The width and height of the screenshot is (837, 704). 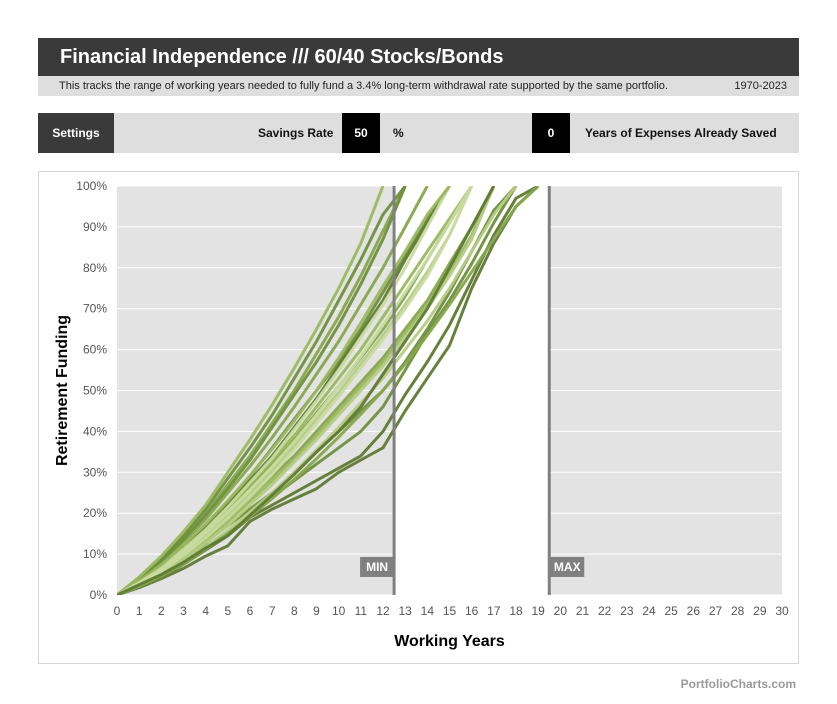 What do you see at coordinates (405, 611) in the screenshot?
I see `x-tick-label: 13` at bounding box center [405, 611].